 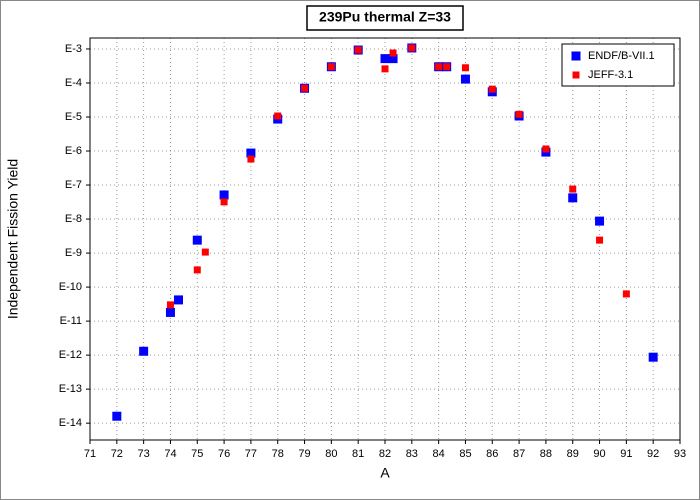 I want to click on y-tick-label: E-10, so click(x=70, y=287).